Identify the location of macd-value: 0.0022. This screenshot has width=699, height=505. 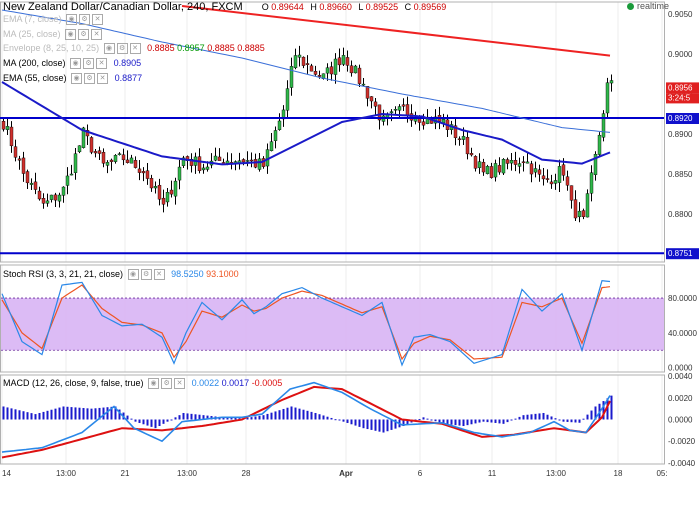
(205, 383).